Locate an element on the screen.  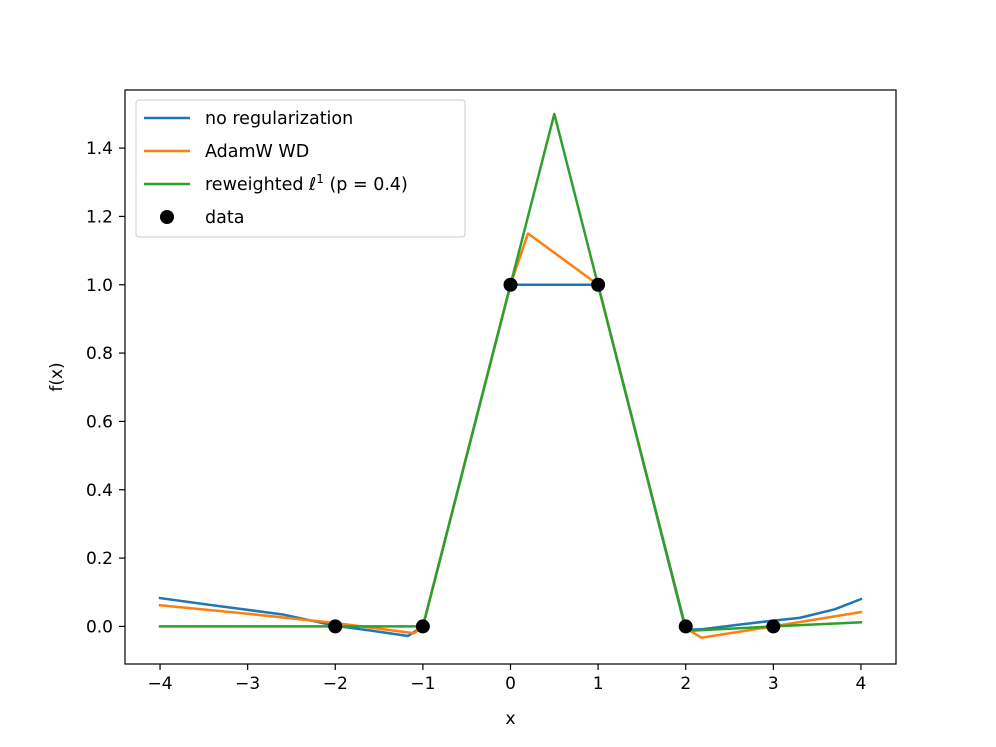
legend-label-data: data is located at coordinates (224, 218).